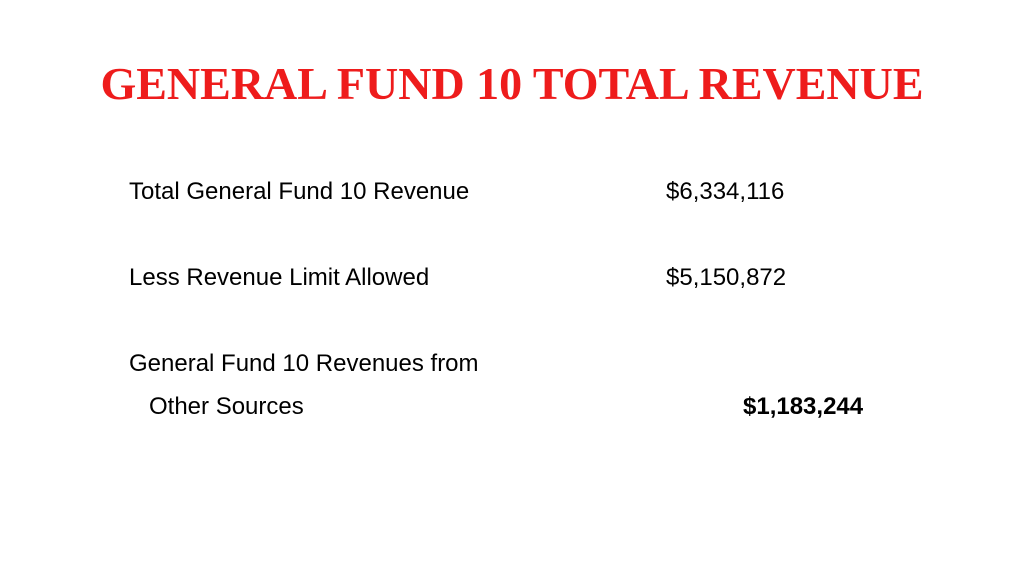  I want to click on row-label-other-sources-line1: General Fund 10 Revenues from, so click(304, 363).